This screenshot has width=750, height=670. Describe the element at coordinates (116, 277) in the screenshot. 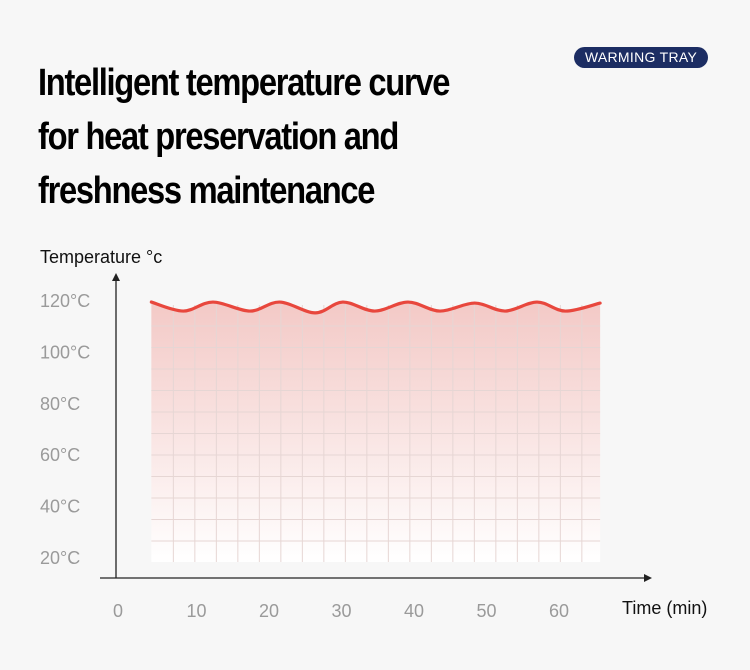

I see `y-axis-arrow-icon` at that location.